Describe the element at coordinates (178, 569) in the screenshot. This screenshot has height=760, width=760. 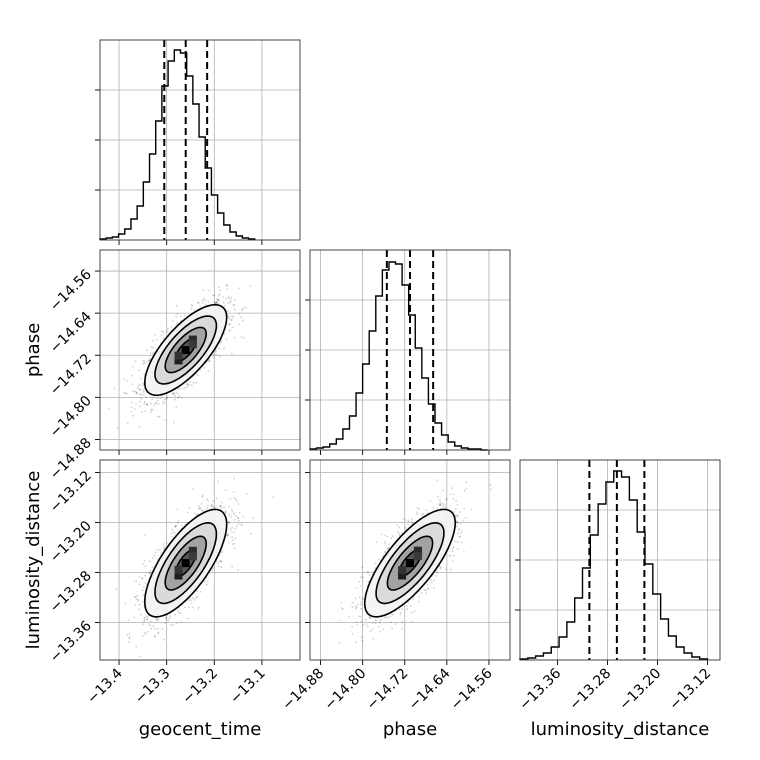
I see `density-core-cell` at that location.